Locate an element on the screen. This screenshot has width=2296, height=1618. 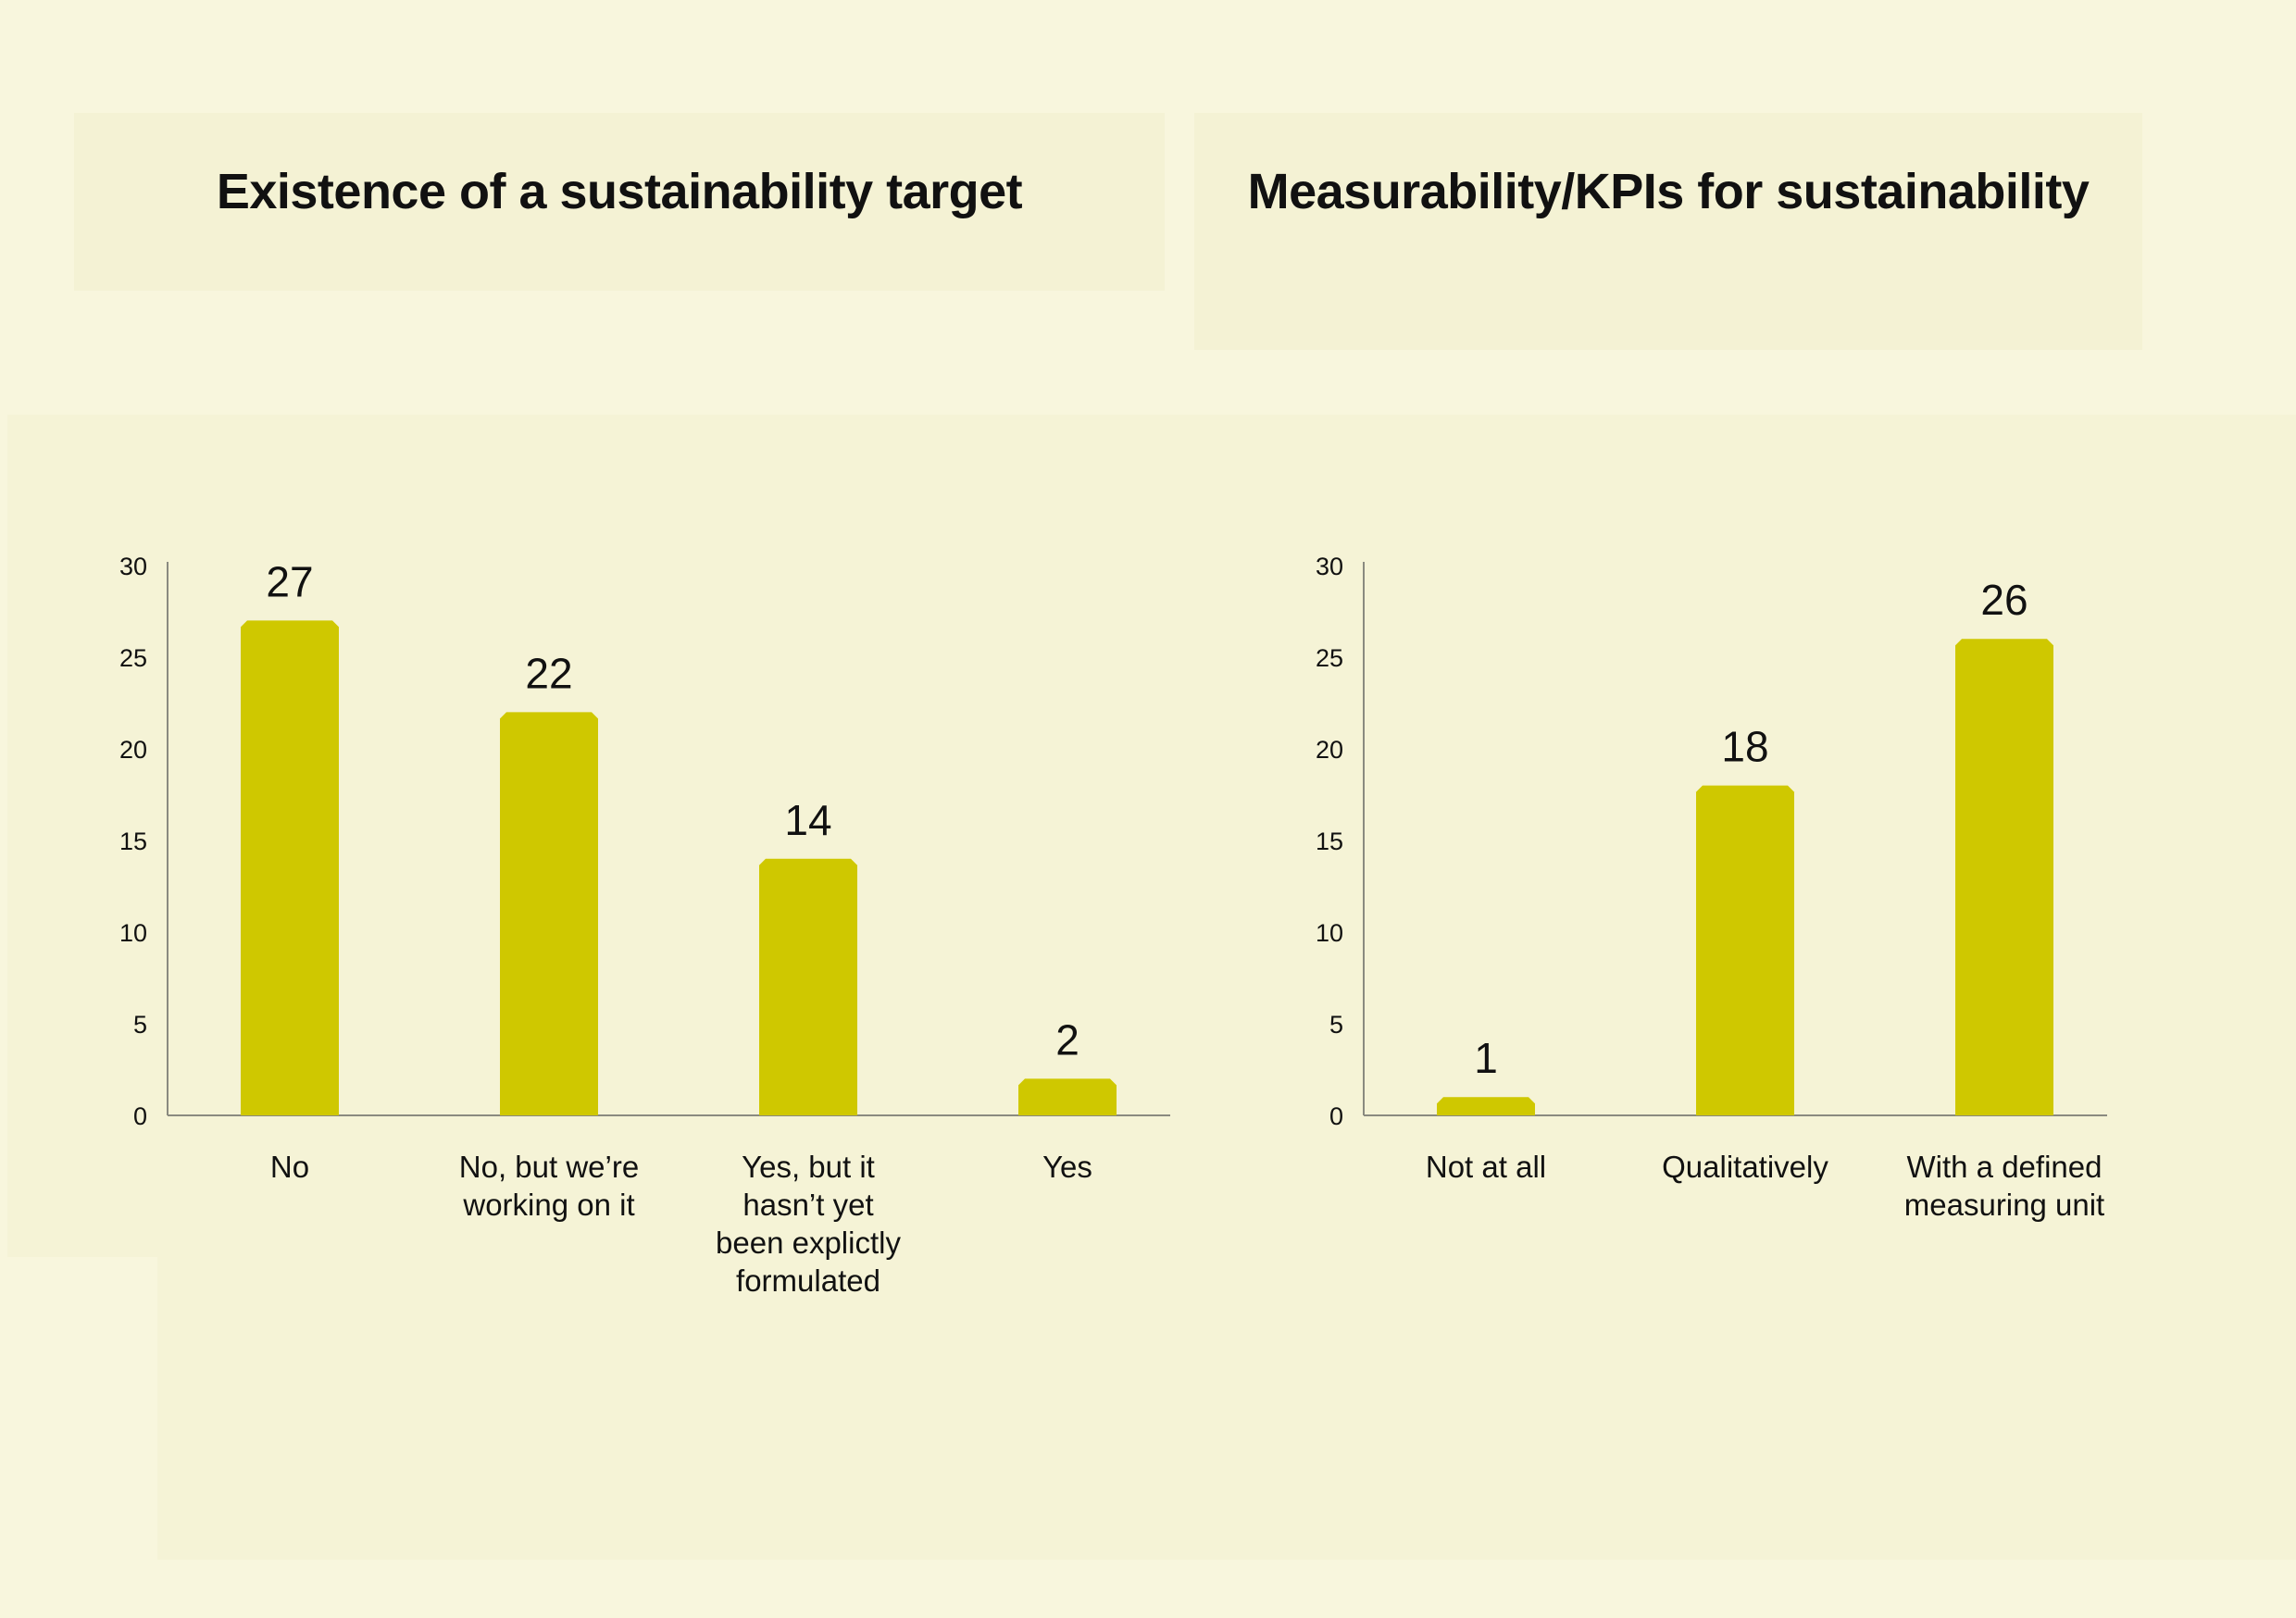
y-tick-label: 15 is located at coordinates (133, 841).